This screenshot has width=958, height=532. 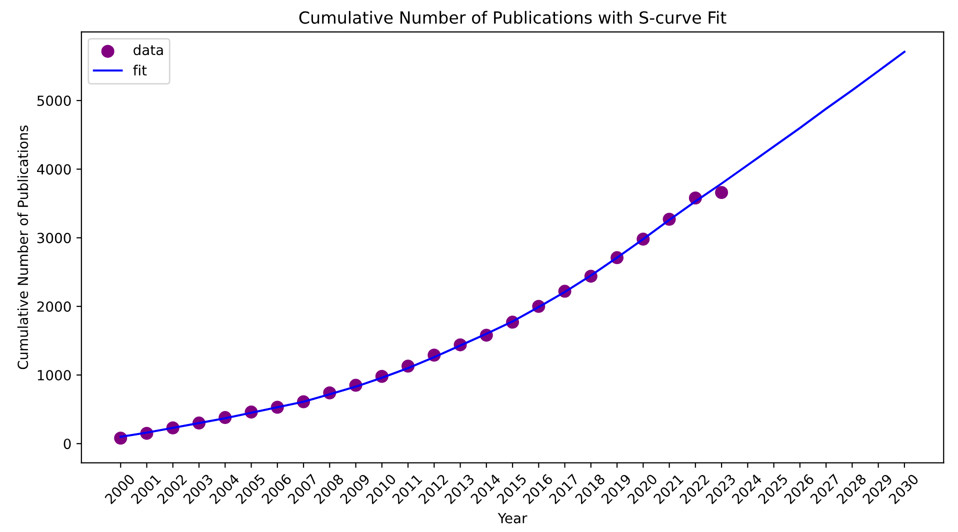 What do you see at coordinates (148, 50) in the screenshot?
I see `legend-label: data` at bounding box center [148, 50].